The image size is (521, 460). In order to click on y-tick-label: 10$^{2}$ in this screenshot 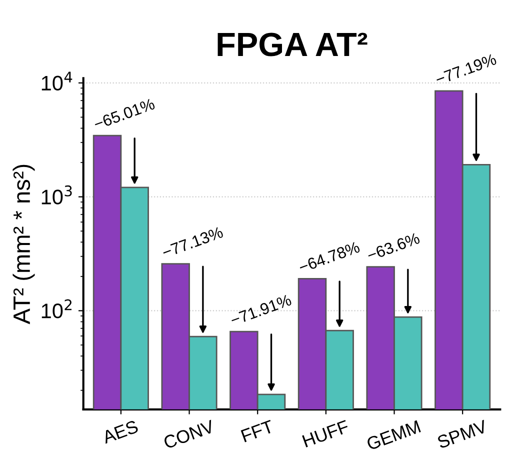, I will do `click(57, 308)`.